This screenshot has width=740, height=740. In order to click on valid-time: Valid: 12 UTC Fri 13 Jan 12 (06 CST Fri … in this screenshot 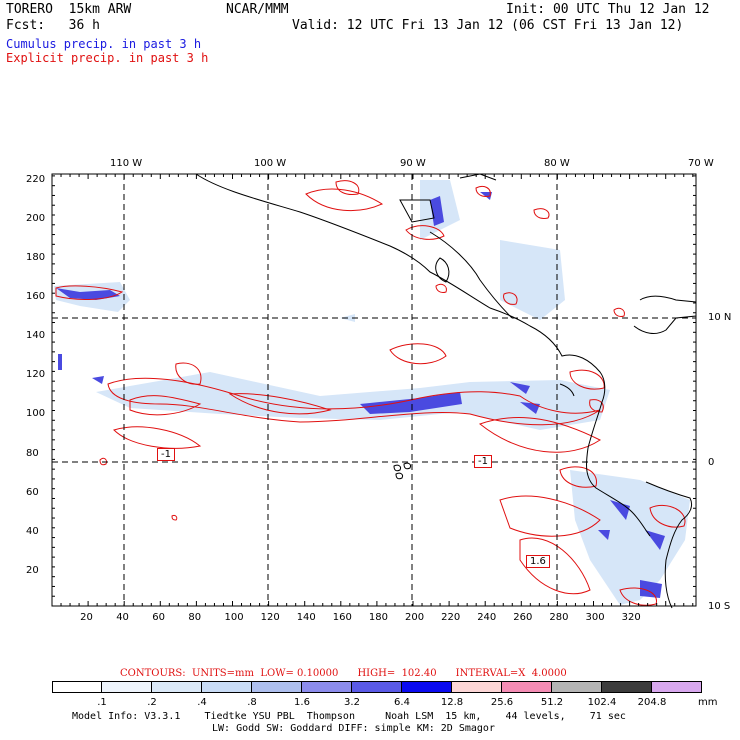, I will do `click(488, 25)`.